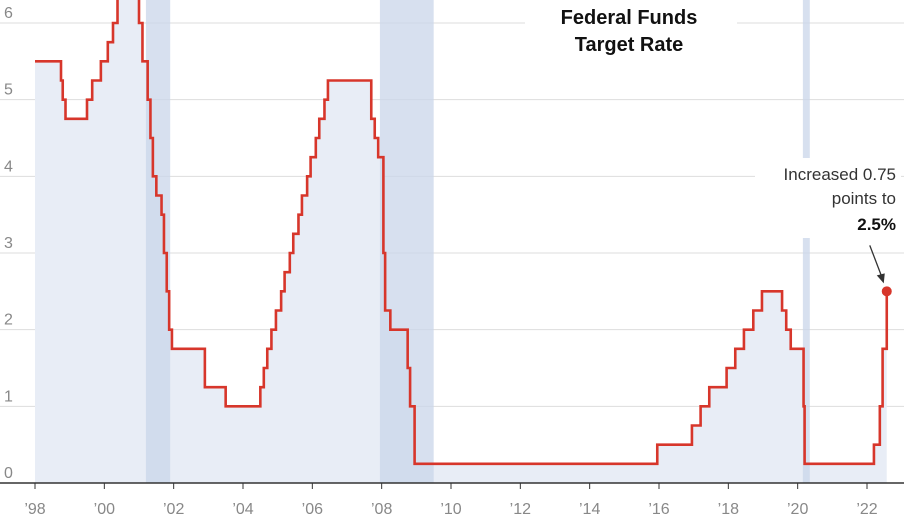 The image size is (904, 520). I want to click on x-tick-label-2002: ’02, so click(173, 509).